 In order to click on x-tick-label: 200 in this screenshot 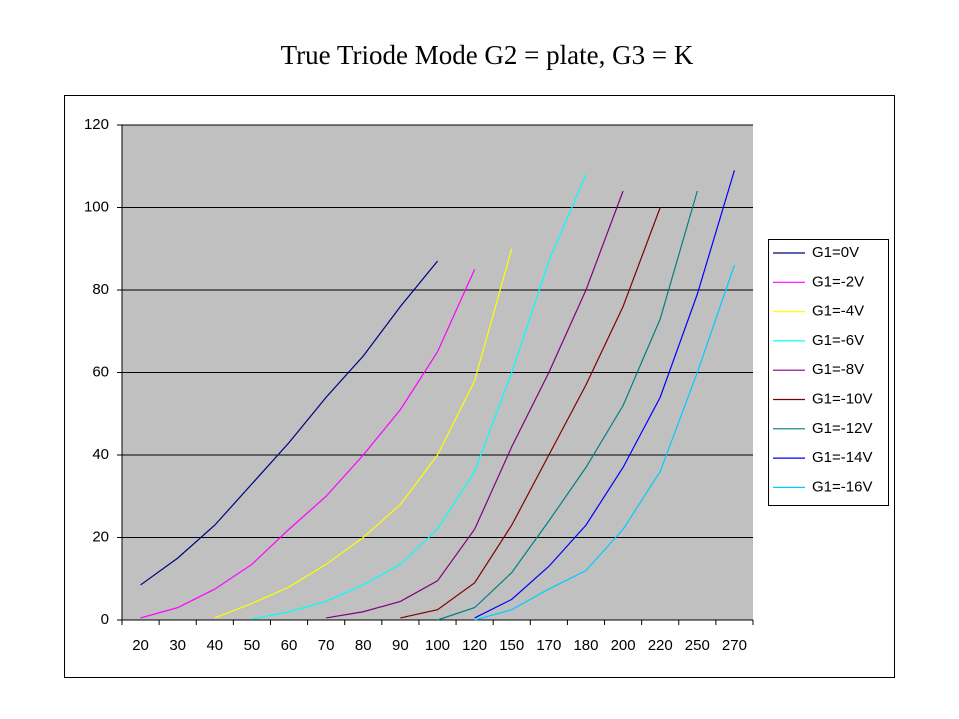, I will do `click(623, 645)`.